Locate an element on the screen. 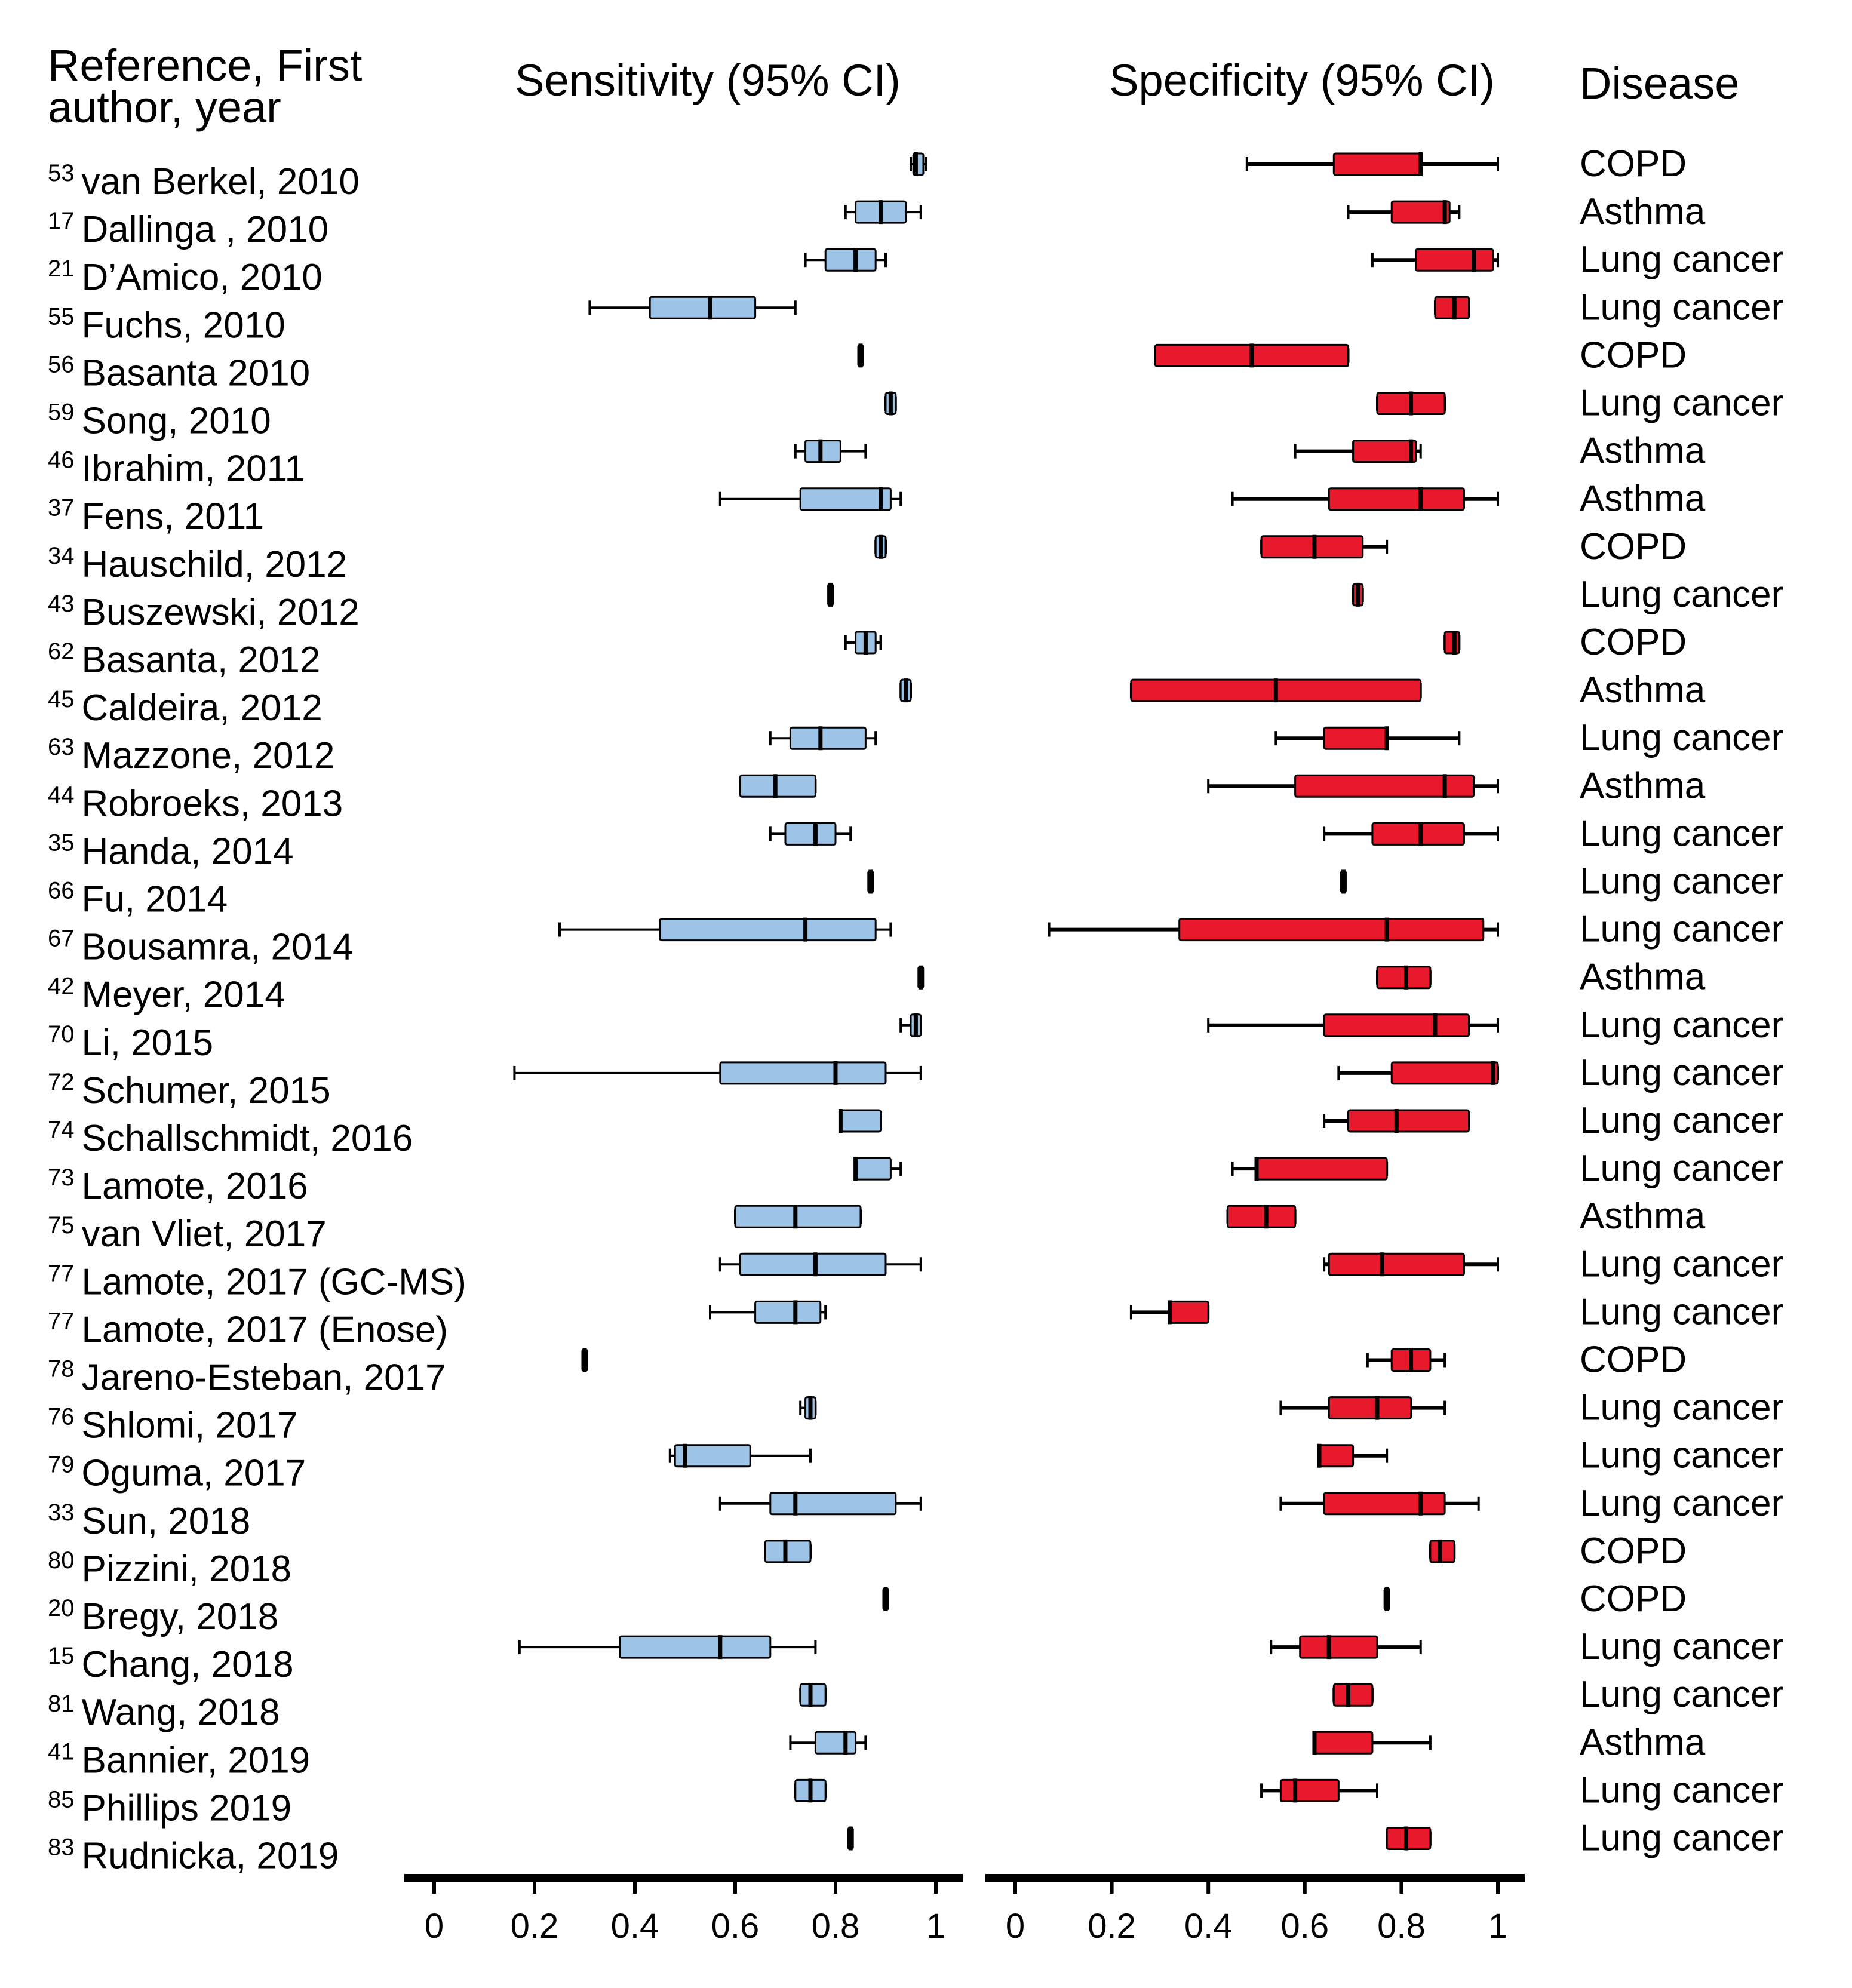 The image size is (1852, 1988). study-label: 79 Oguma, 2017 is located at coordinates (177, 1473).